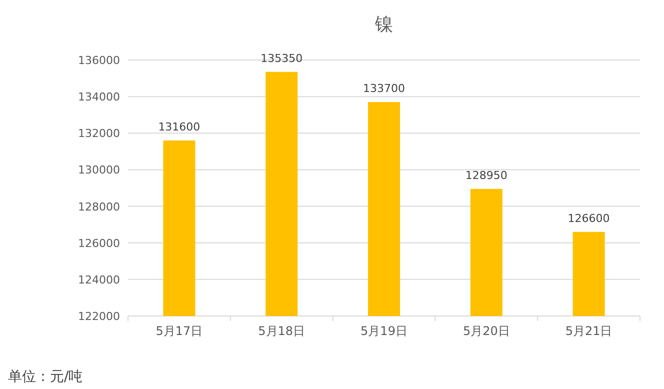  What do you see at coordinates (99, 207) in the screenshot?
I see `y-tick-label: 128000` at bounding box center [99, 207].